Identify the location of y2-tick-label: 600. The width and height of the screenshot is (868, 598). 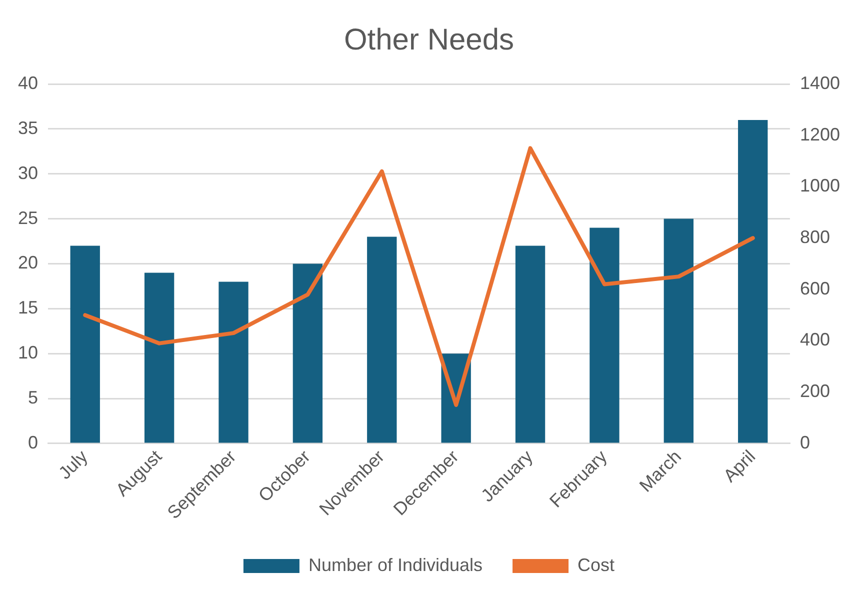
(815, 288).